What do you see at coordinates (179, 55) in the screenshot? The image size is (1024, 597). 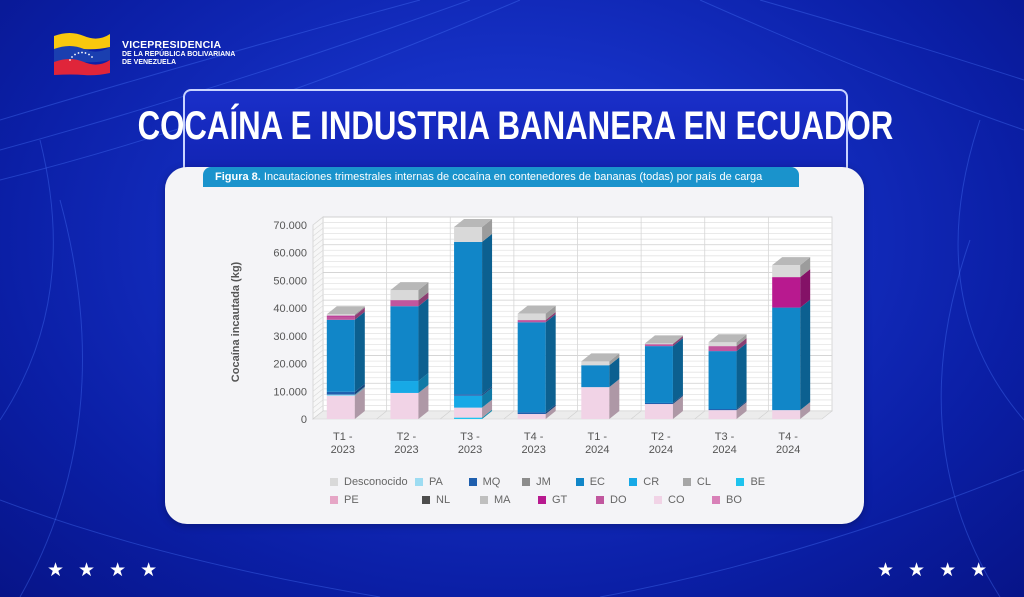 I see `org-line-2: DE LA REPÚBLICA BOLIVARIANA` at bounding box center [179, 55].